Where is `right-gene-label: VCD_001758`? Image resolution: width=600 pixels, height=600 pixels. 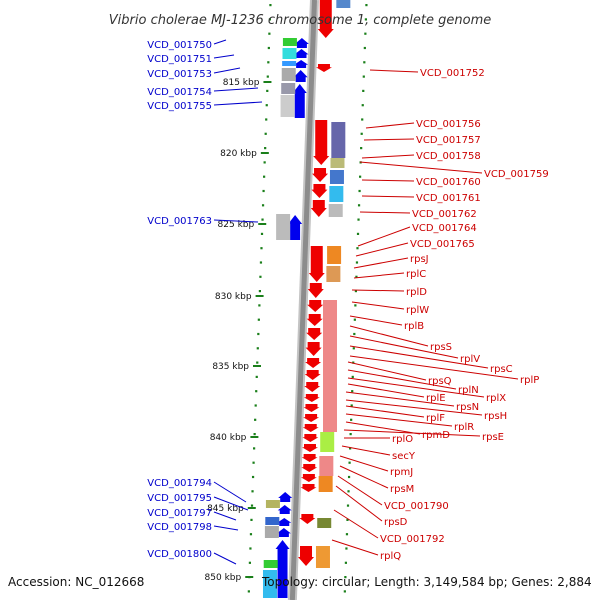
right-gene-label: VCD_001758 is located at coordinates (448, 156).